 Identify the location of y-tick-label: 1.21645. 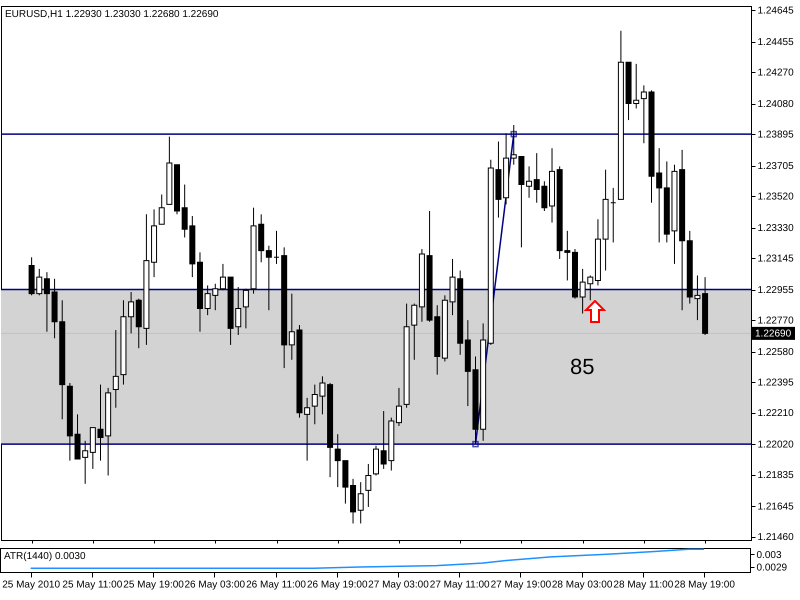
(776, 507).